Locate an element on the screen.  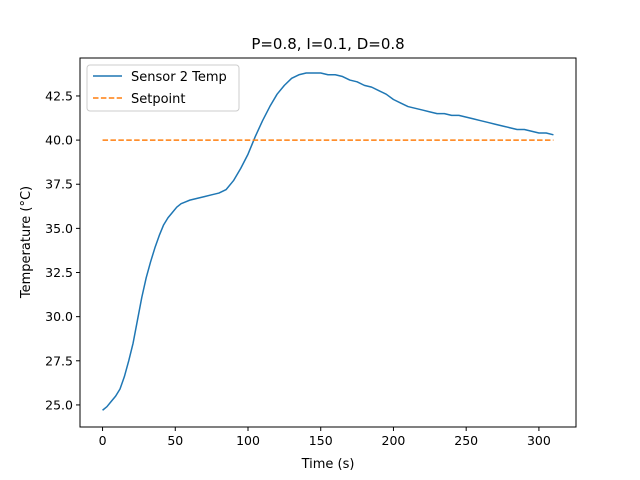
y-tick-label: 30.0 is located at coordinates (59, 316).